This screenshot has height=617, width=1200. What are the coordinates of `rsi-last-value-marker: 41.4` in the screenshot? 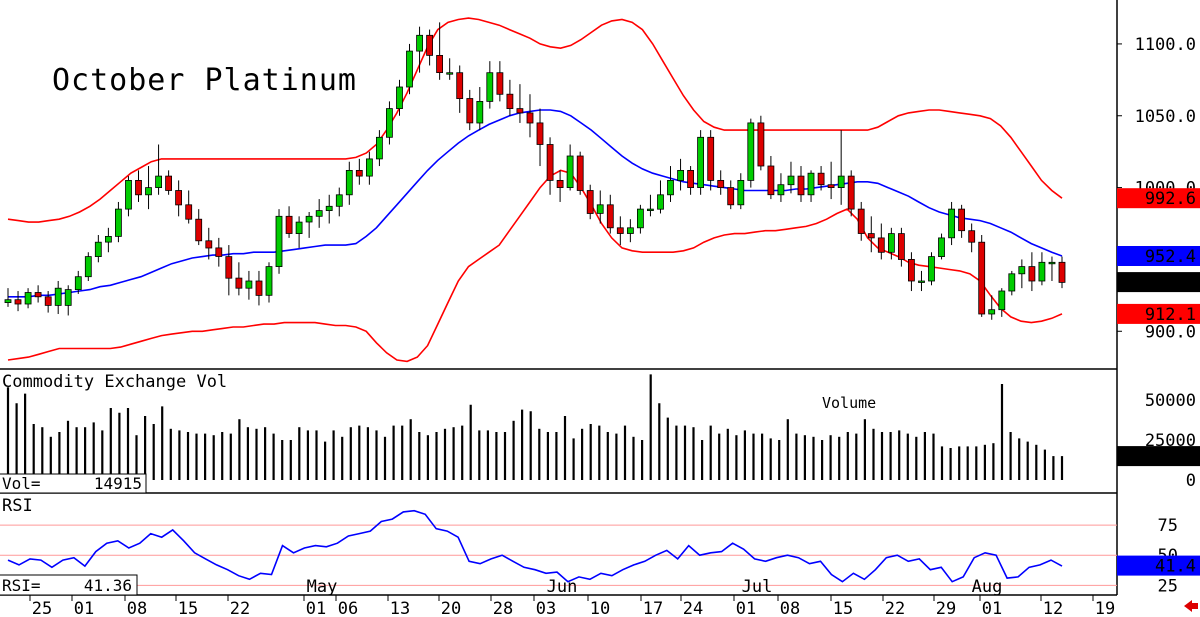 It's located at (1158, 566).